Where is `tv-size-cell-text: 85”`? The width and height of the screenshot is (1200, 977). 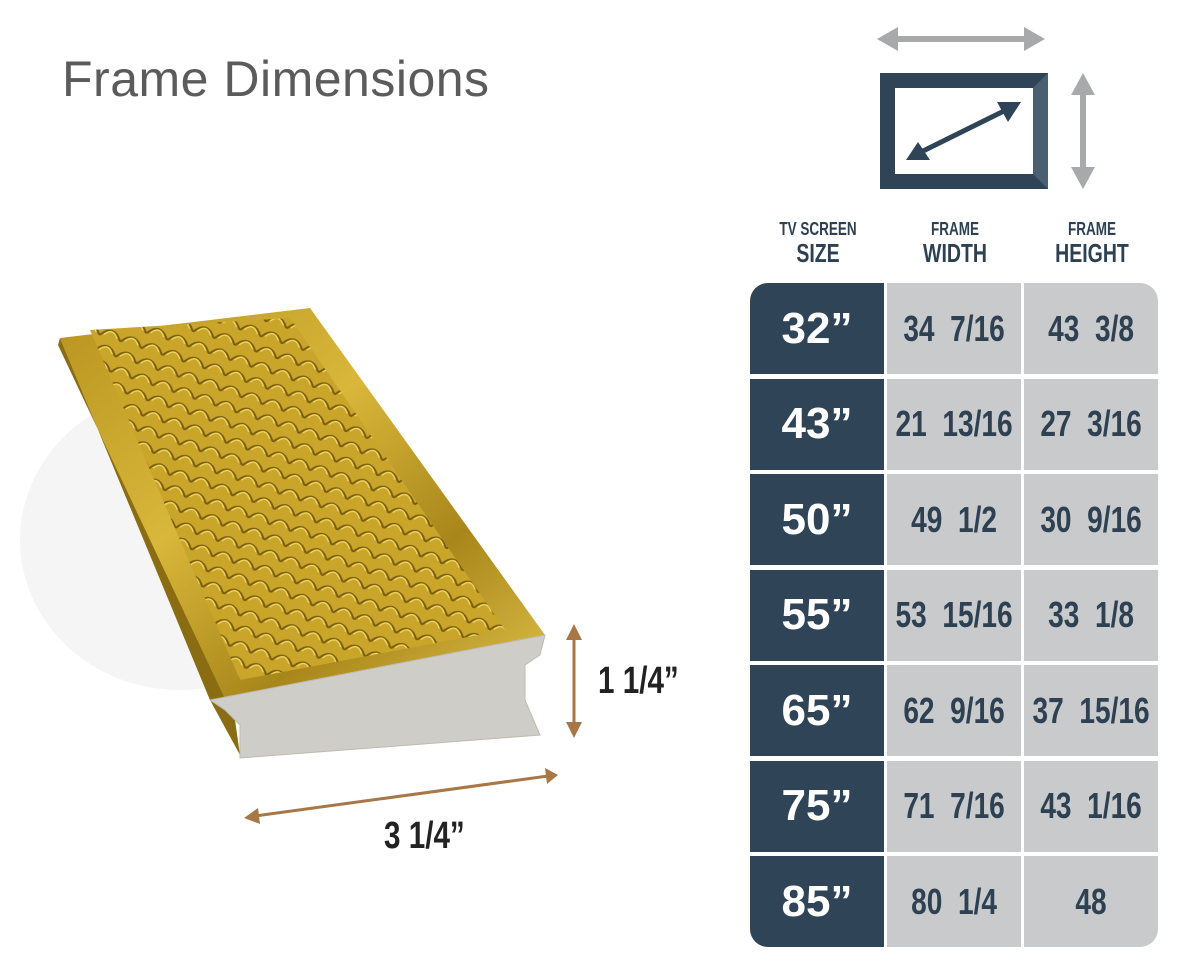
tv-size-cell-text: 85” is located at coordinates (817, 901).